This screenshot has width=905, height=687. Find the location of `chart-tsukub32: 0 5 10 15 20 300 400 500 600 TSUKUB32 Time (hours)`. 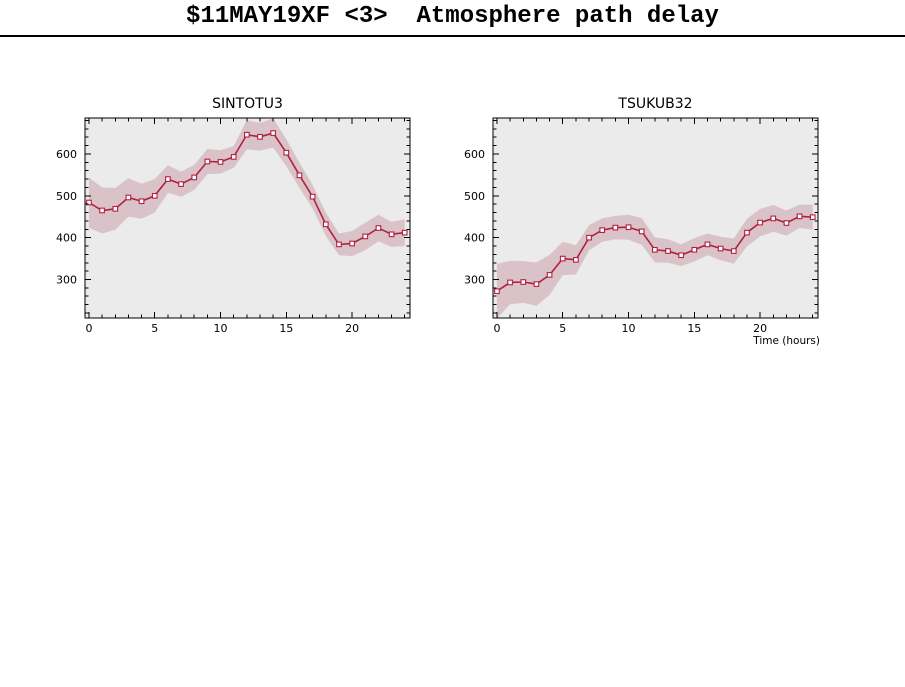

chart-tsukub32: 0 5 10 15 20 300 400 500 600 TSUKUB32 Time (hours) is located at coordinates (642, 221).